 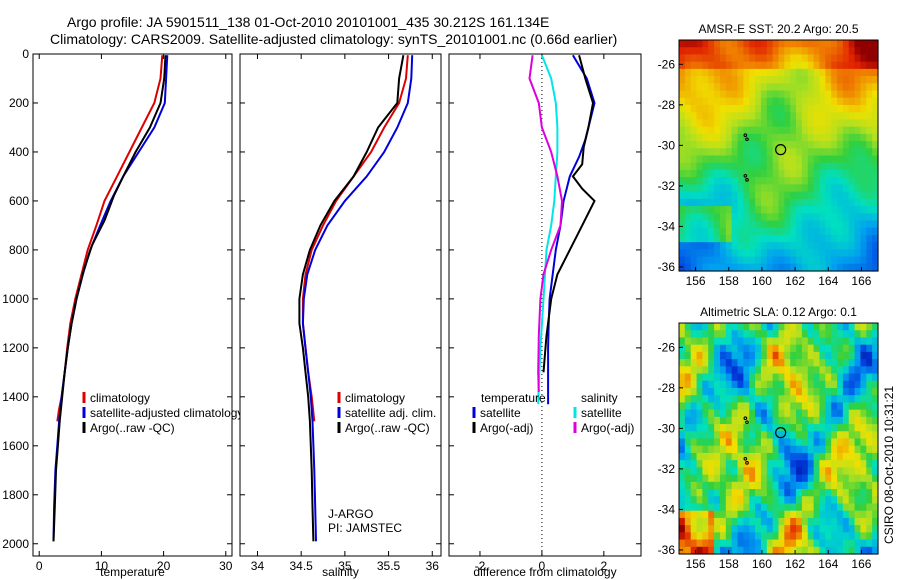 What do you see at coordinates (15, 544) in the screenshot?
I see `y-tick-label: 2000` at bounding box center [15, 544].